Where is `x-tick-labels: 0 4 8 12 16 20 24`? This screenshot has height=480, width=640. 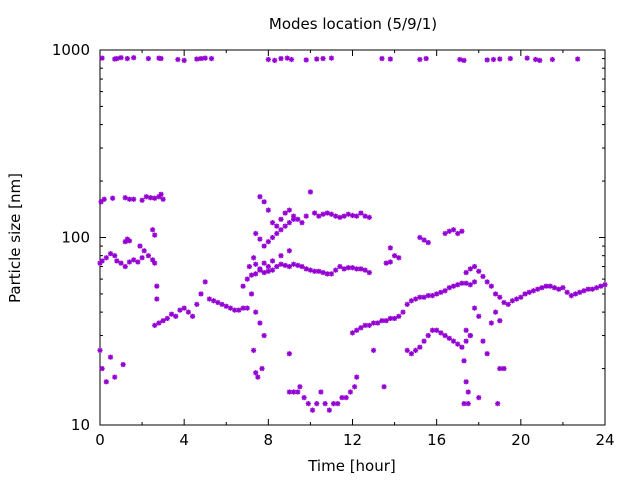 x-tick-labels: 0 4 8 12 16 20 24 is located at coordinates (354, 440).